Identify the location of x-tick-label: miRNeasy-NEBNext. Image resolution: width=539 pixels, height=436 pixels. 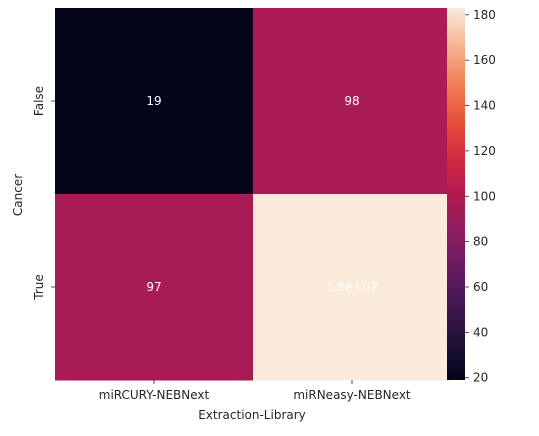
(352, 395).